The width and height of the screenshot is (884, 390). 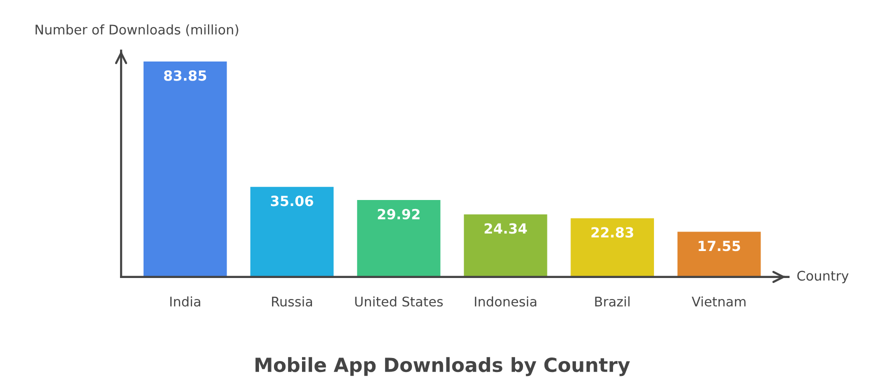 I want to click on x-tick-label: Brazil, so click(x=612, y=301).